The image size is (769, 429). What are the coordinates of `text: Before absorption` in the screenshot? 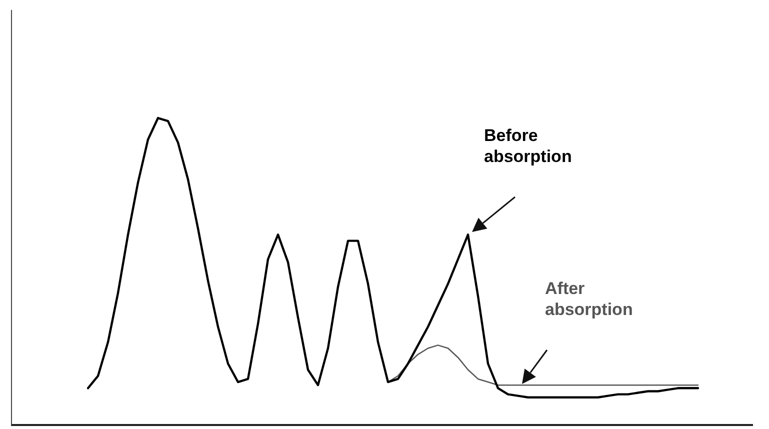 It's located at (528, 146).